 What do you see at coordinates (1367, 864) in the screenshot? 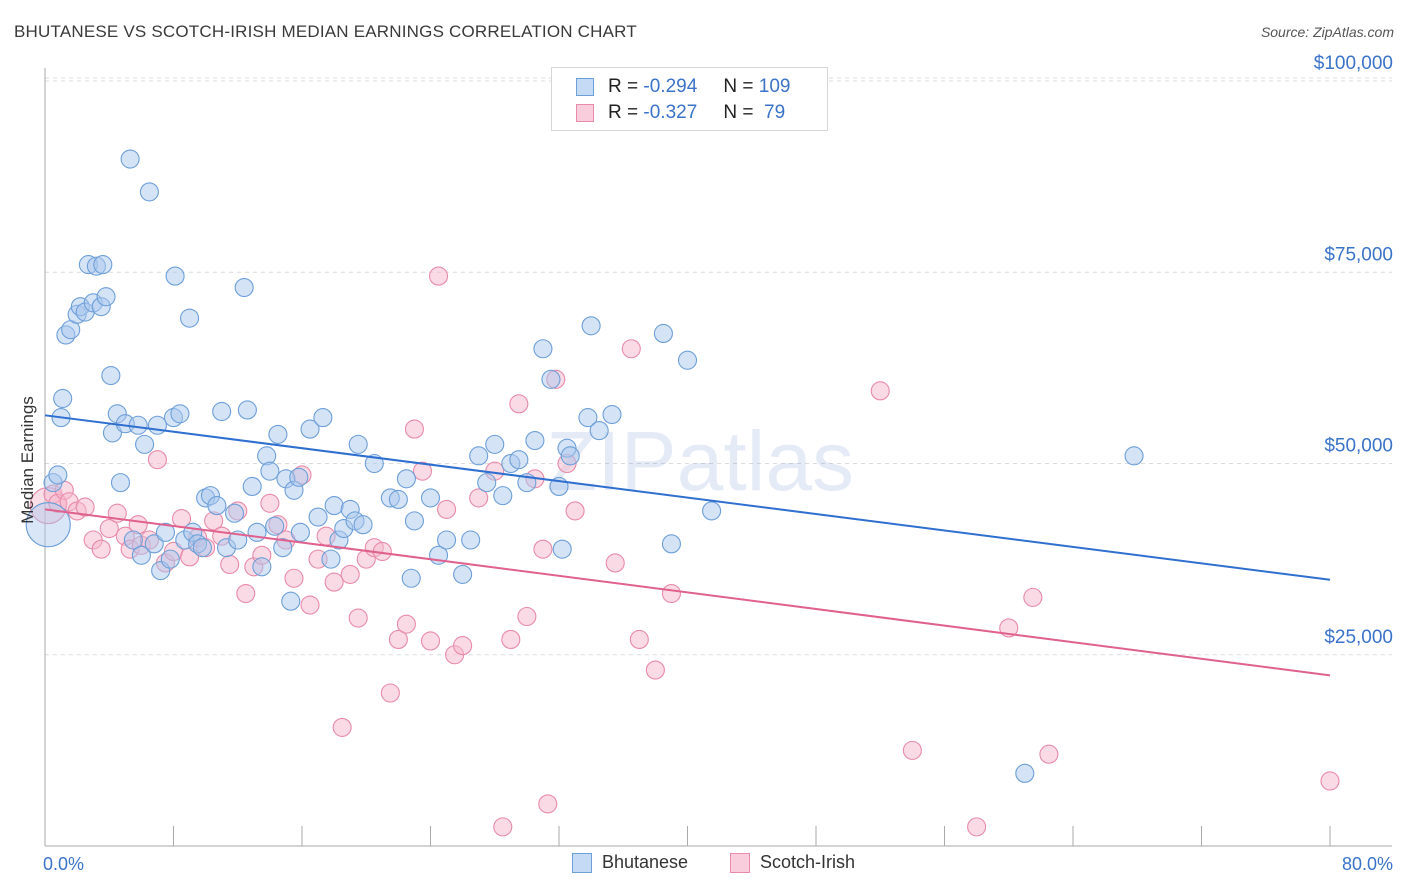
I see `x-tick-label: 80.0%` at bounding box center [1367, 864].